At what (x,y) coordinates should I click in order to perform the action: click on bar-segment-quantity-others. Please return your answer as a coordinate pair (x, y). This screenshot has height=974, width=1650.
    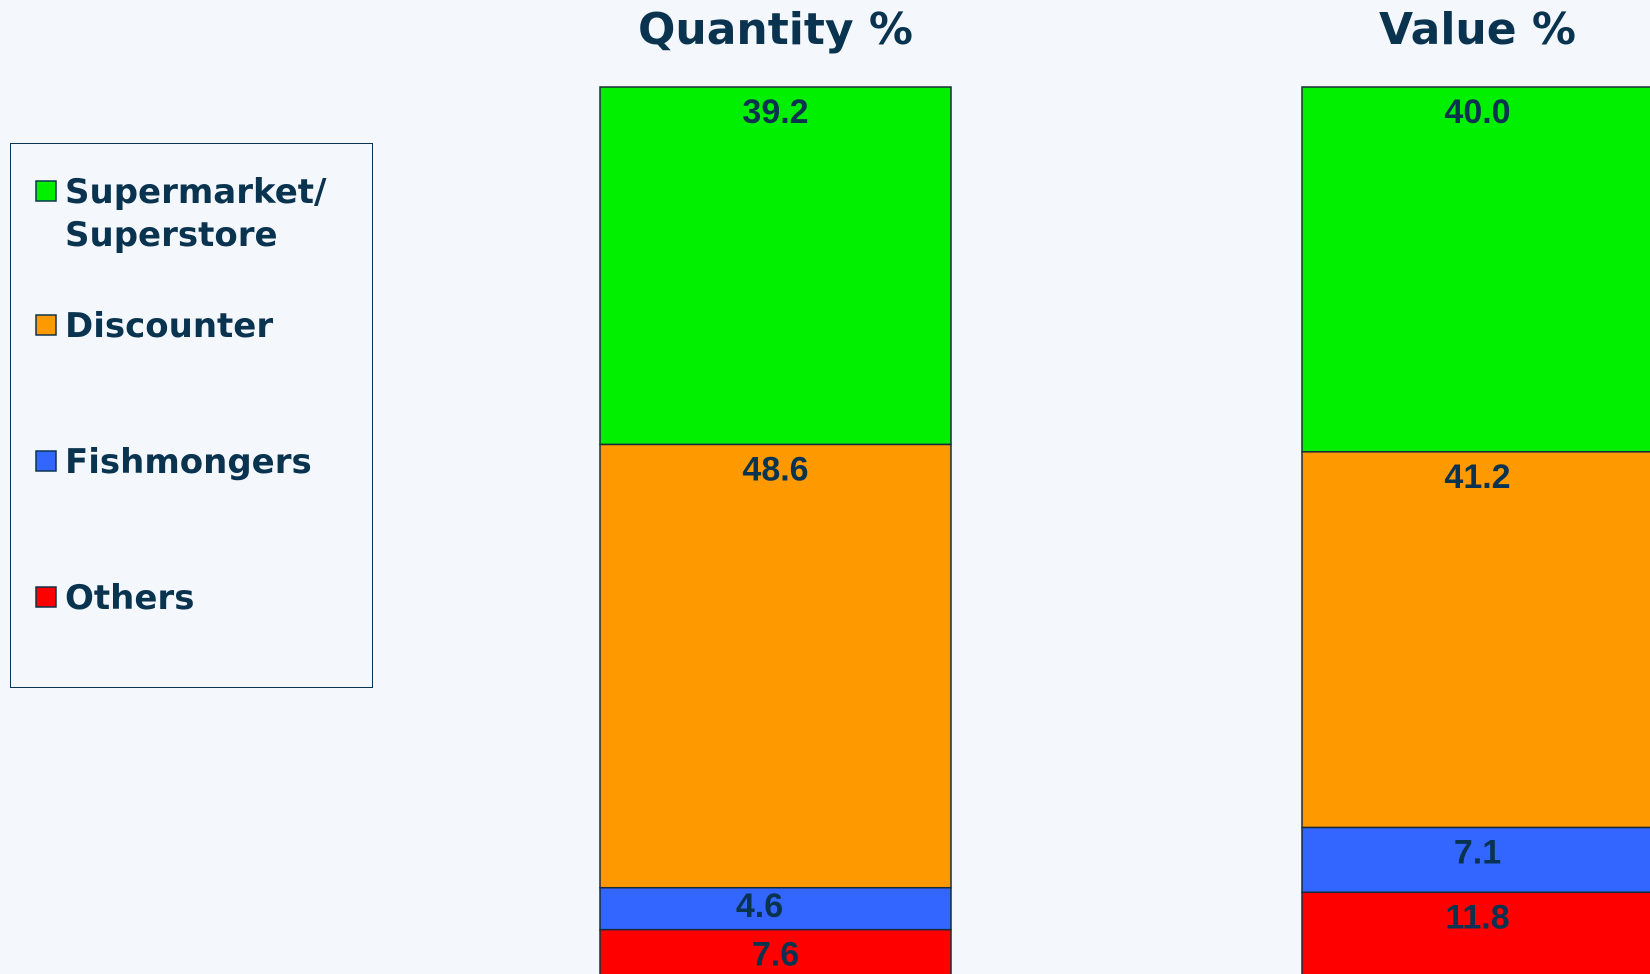
    Looking at the image, I should click on (775, 951).